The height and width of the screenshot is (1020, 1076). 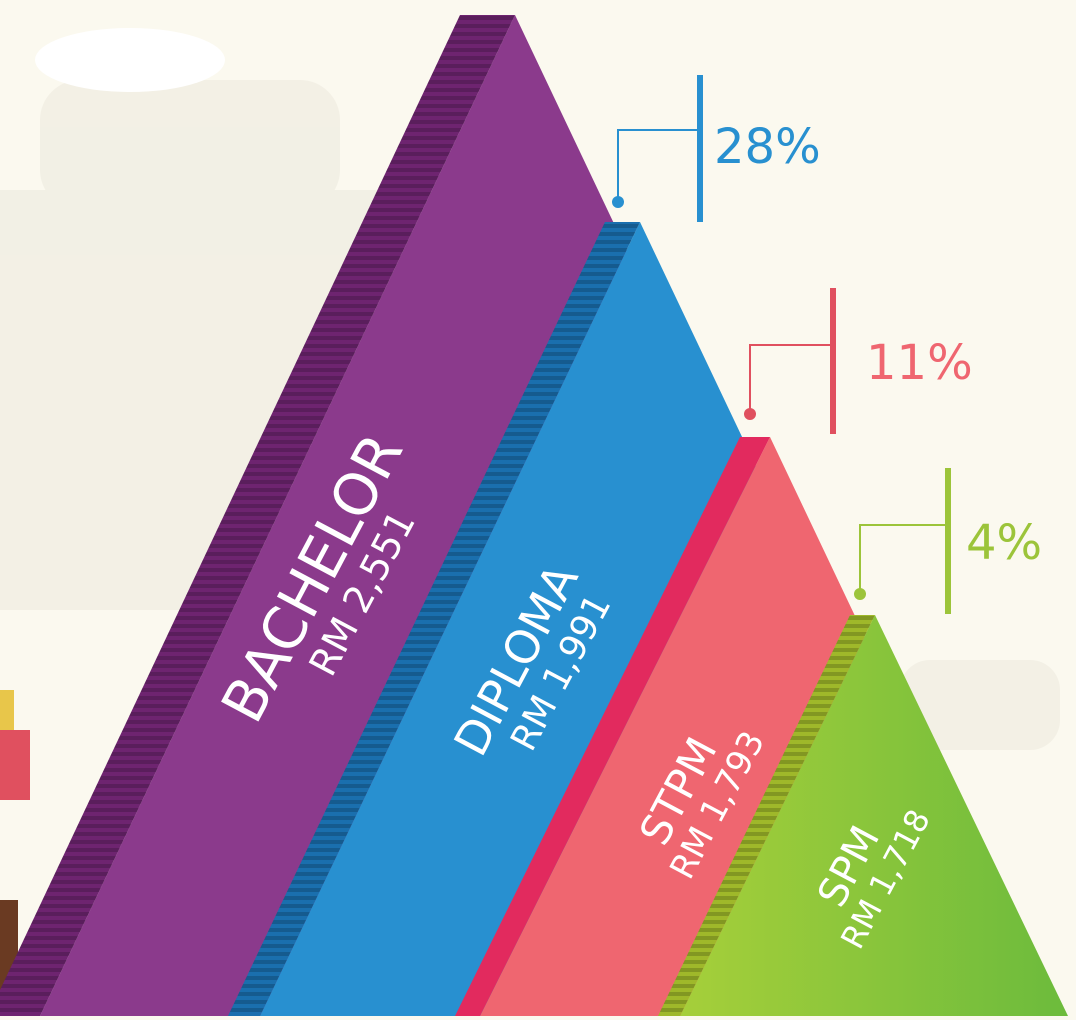 I want to click on share-label: 11%, so click(x=919, y=363).